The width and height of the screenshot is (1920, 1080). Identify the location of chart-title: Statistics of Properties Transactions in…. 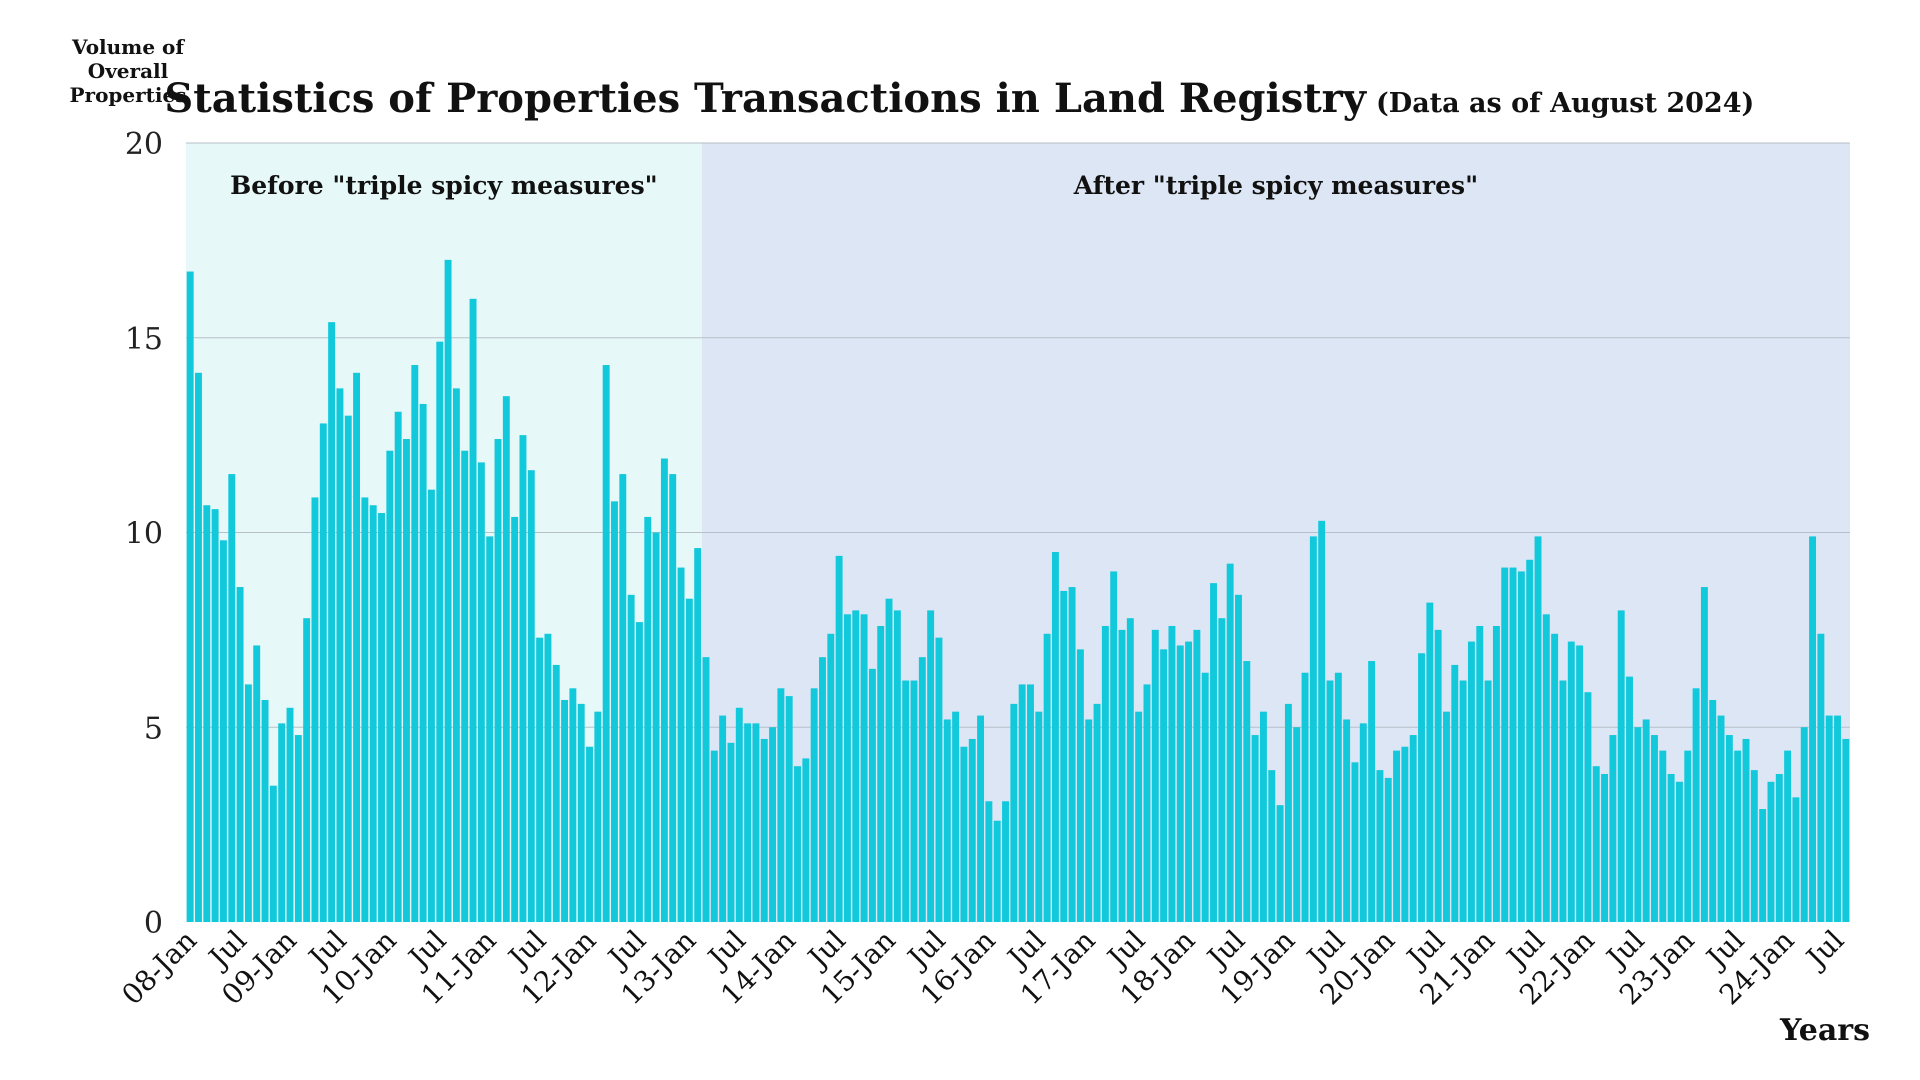
(765, 98).